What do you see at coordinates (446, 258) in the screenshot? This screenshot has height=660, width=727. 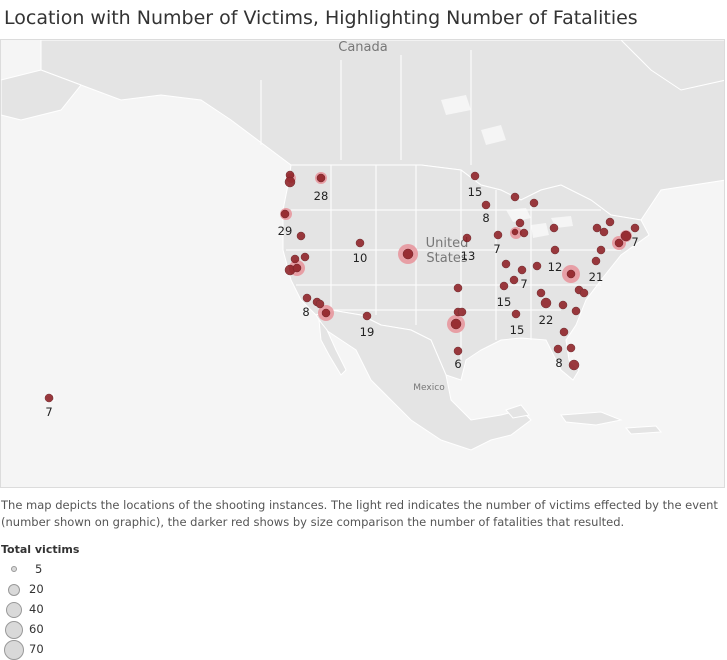 I see `country-label-states: States` at bounding box center [446, 258].